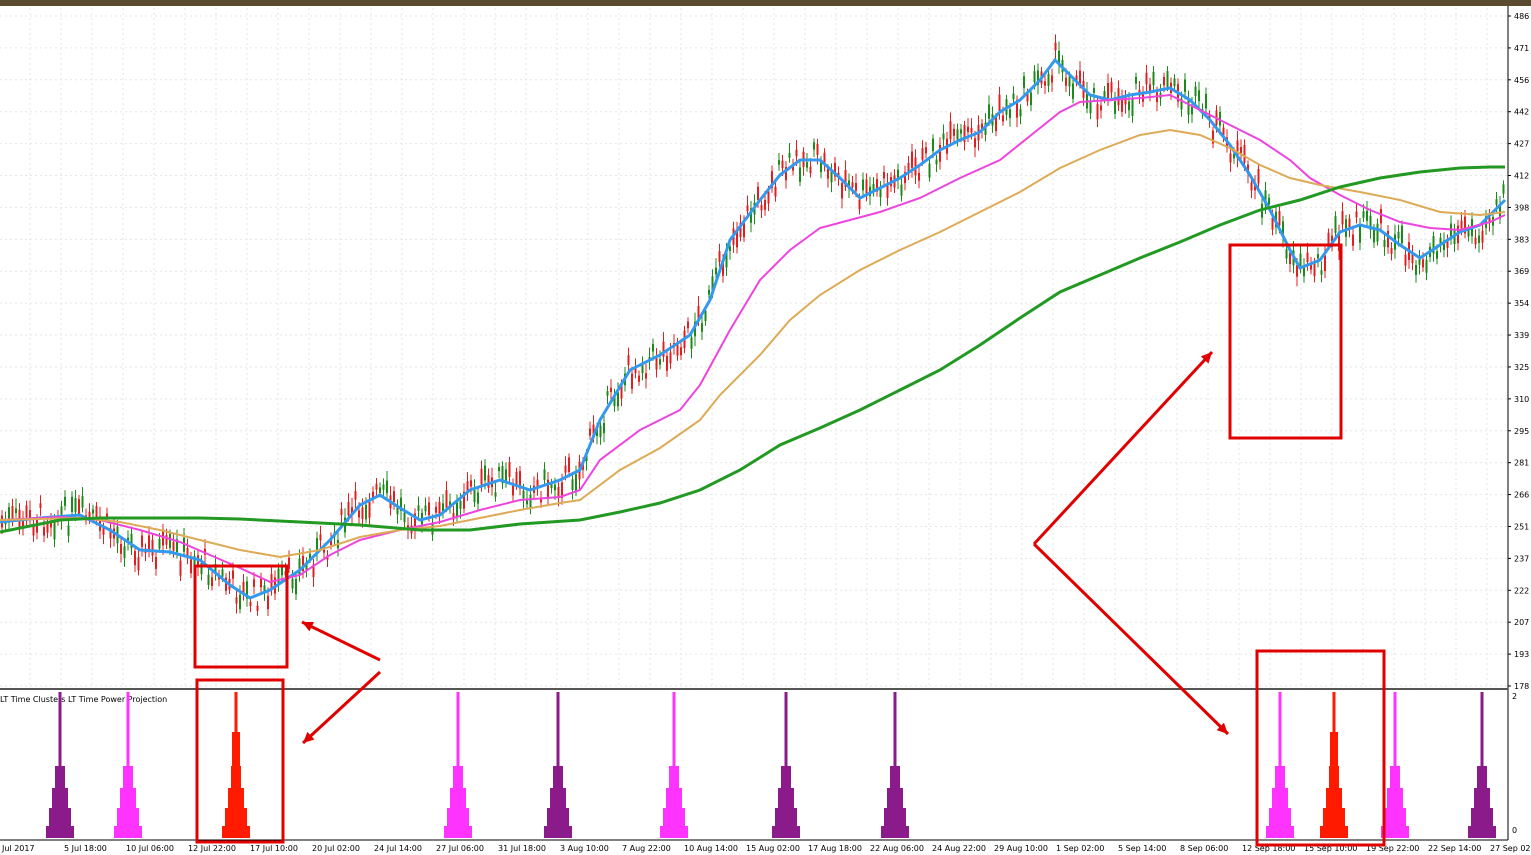  What do you see at coordinates (1521, 367) in the screenshot?
I see `price-tick-label: 325` at bounding box center [1521, 367].